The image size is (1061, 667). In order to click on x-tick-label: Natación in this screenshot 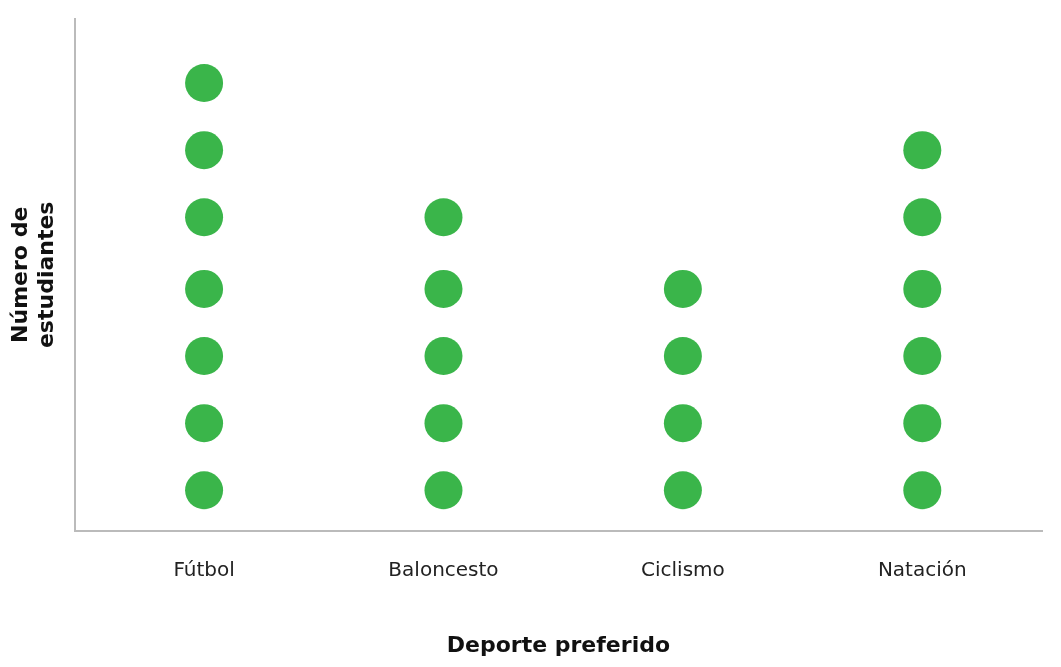, I will do `click(922, 568)`.